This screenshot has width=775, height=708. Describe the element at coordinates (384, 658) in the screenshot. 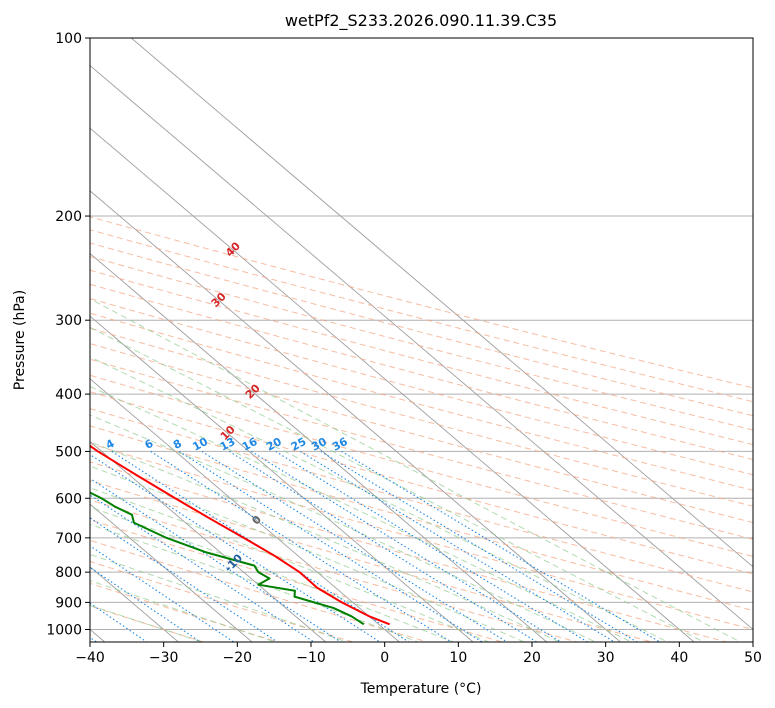

I see `x-tick-label: 0` at that location.